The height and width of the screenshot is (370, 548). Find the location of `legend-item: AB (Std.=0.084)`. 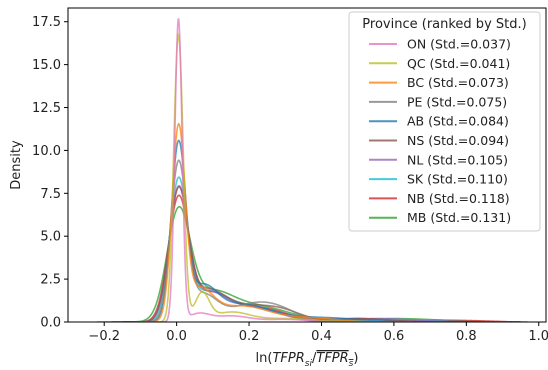

legend-item: AB (Std.=0.084) is located at coordinates (439, 121).